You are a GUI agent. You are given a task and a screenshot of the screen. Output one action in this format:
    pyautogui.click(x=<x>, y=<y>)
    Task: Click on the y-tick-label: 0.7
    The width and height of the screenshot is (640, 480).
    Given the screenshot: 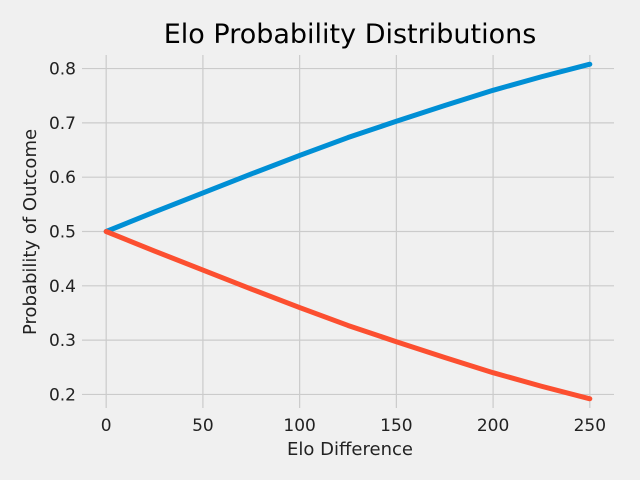 What is the action you would take?
    pyautogui.click(x=62, y=124)
    